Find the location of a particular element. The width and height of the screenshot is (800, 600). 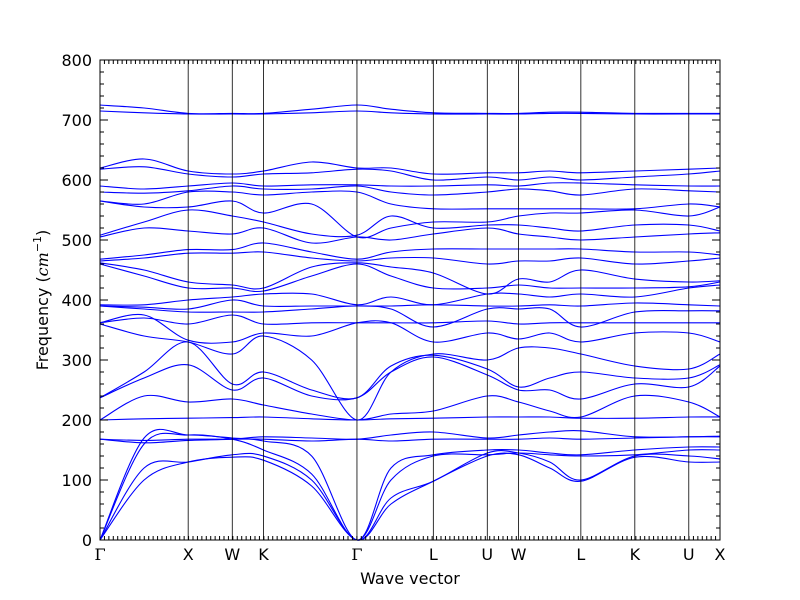

x-tick-label-4: K is located at coordinates (263, 554).